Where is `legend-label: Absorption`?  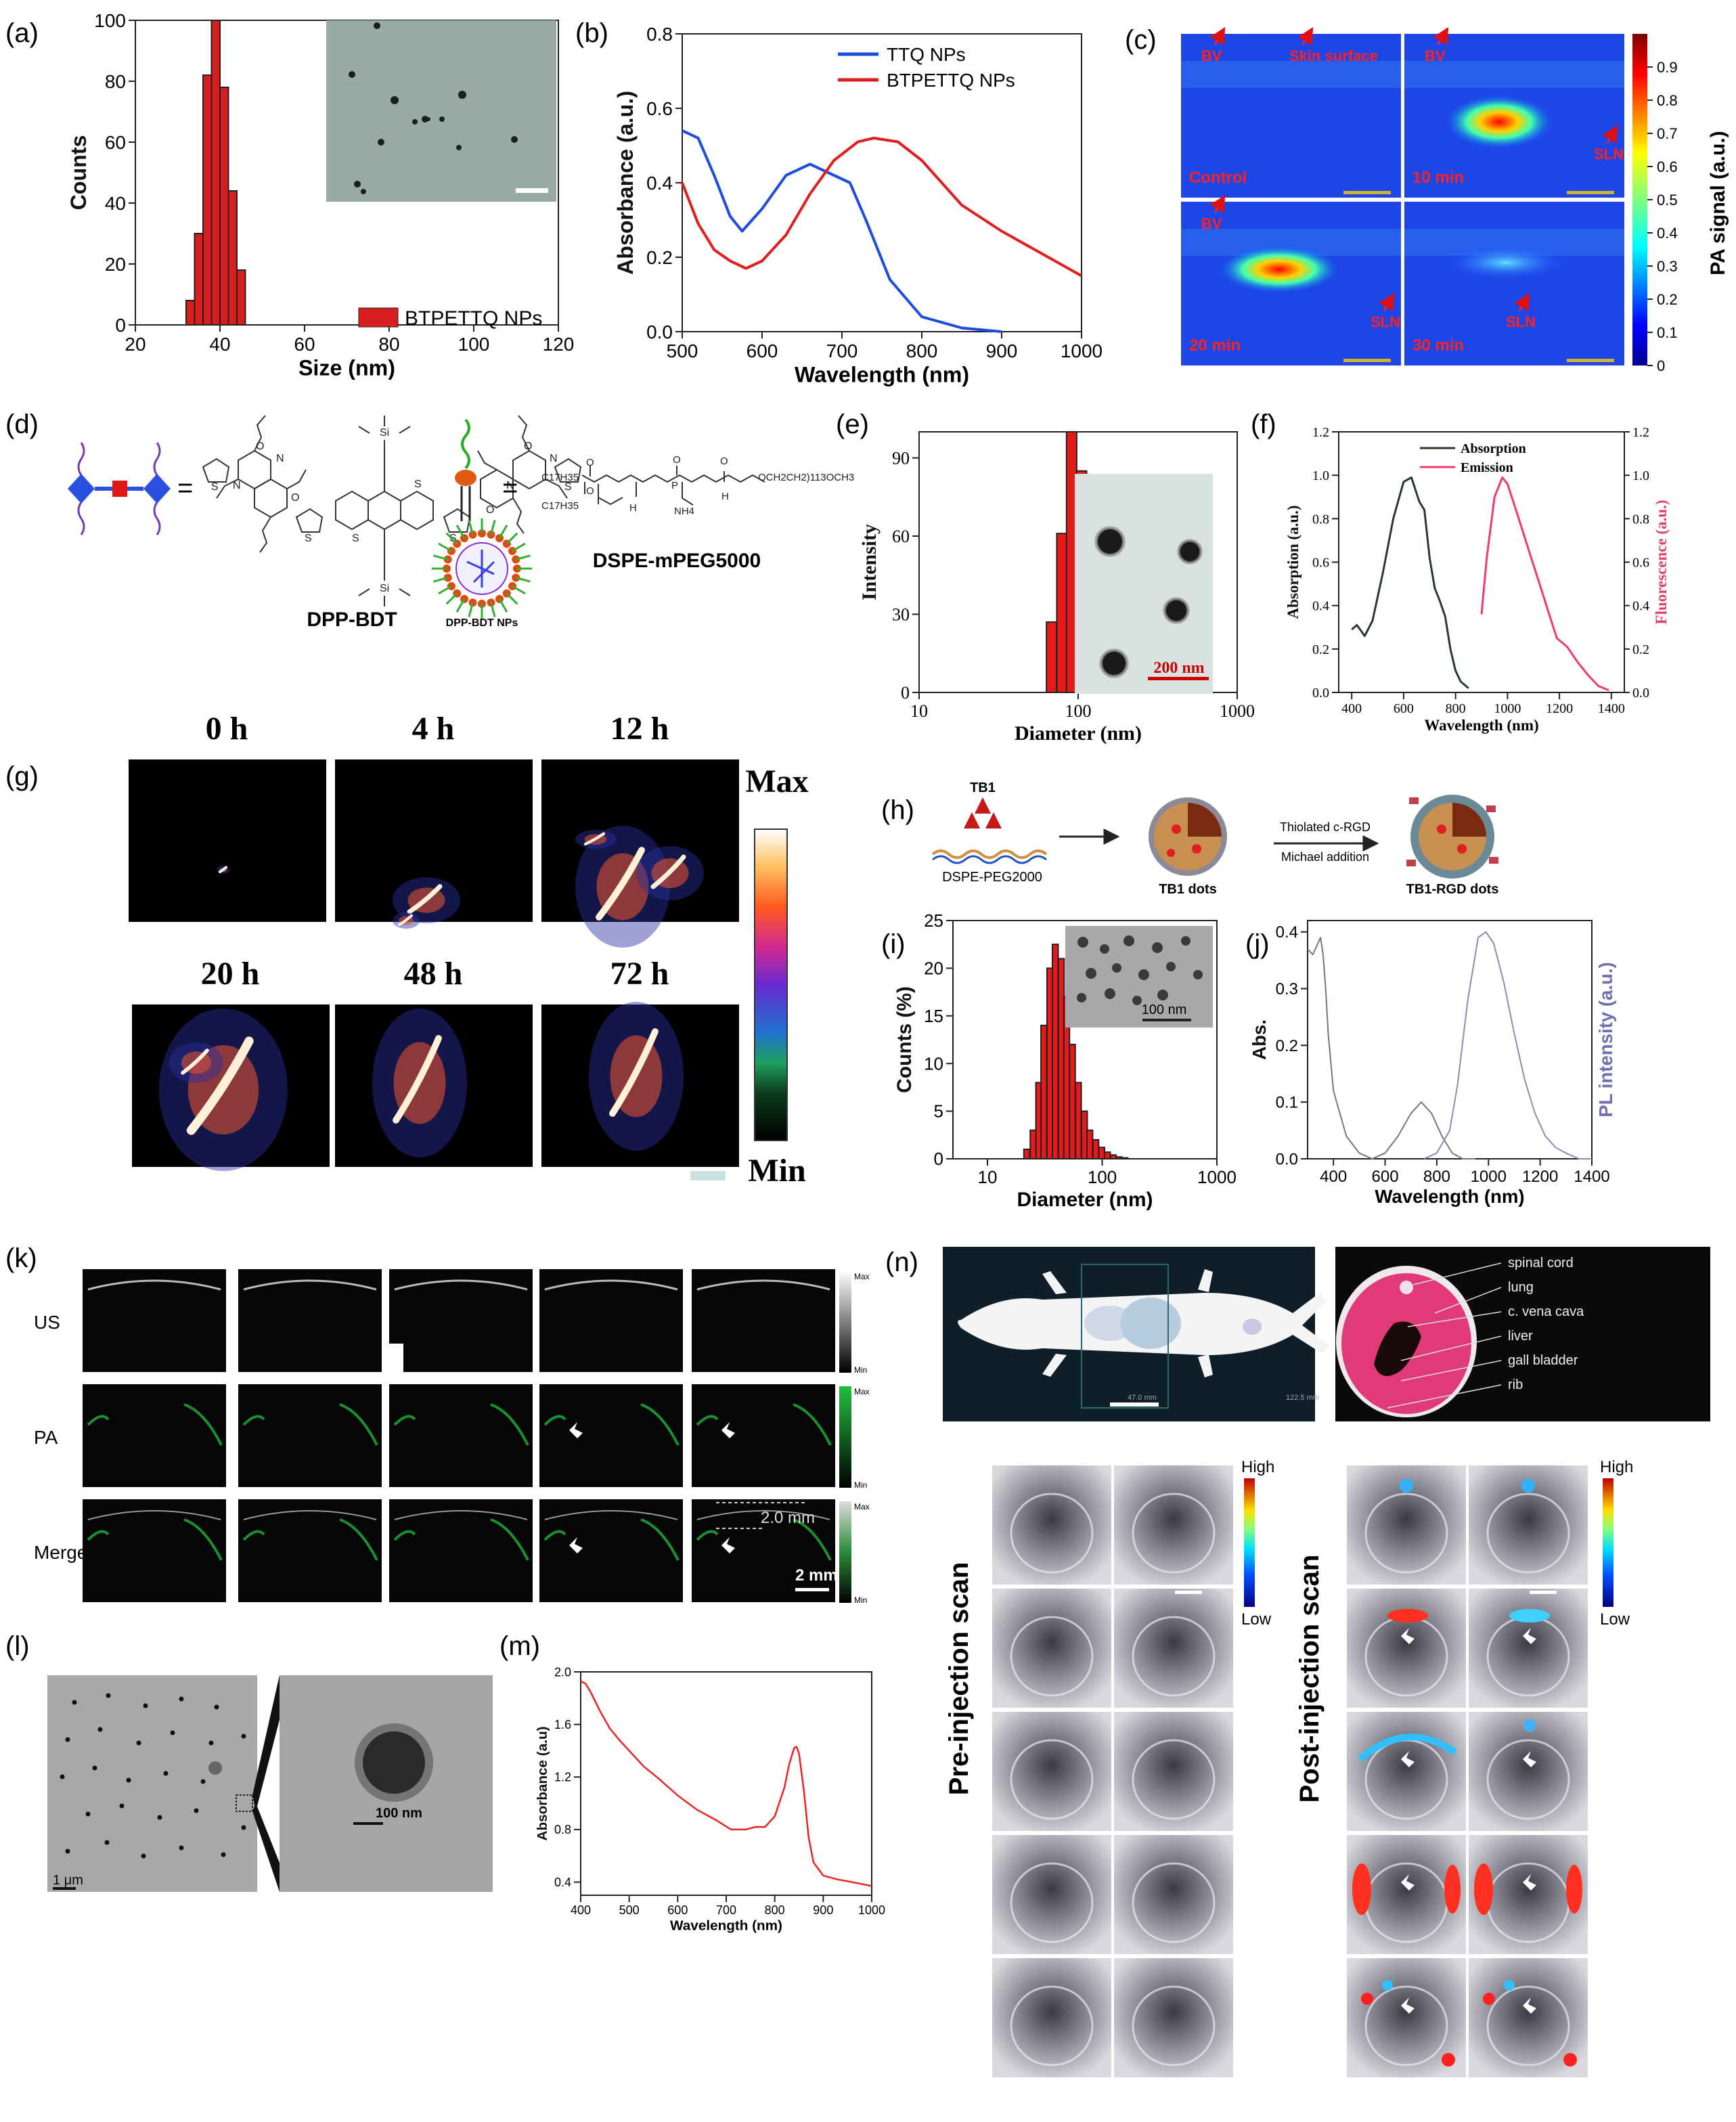
legend-label: Absorption is located at coordinates (1493, 448).